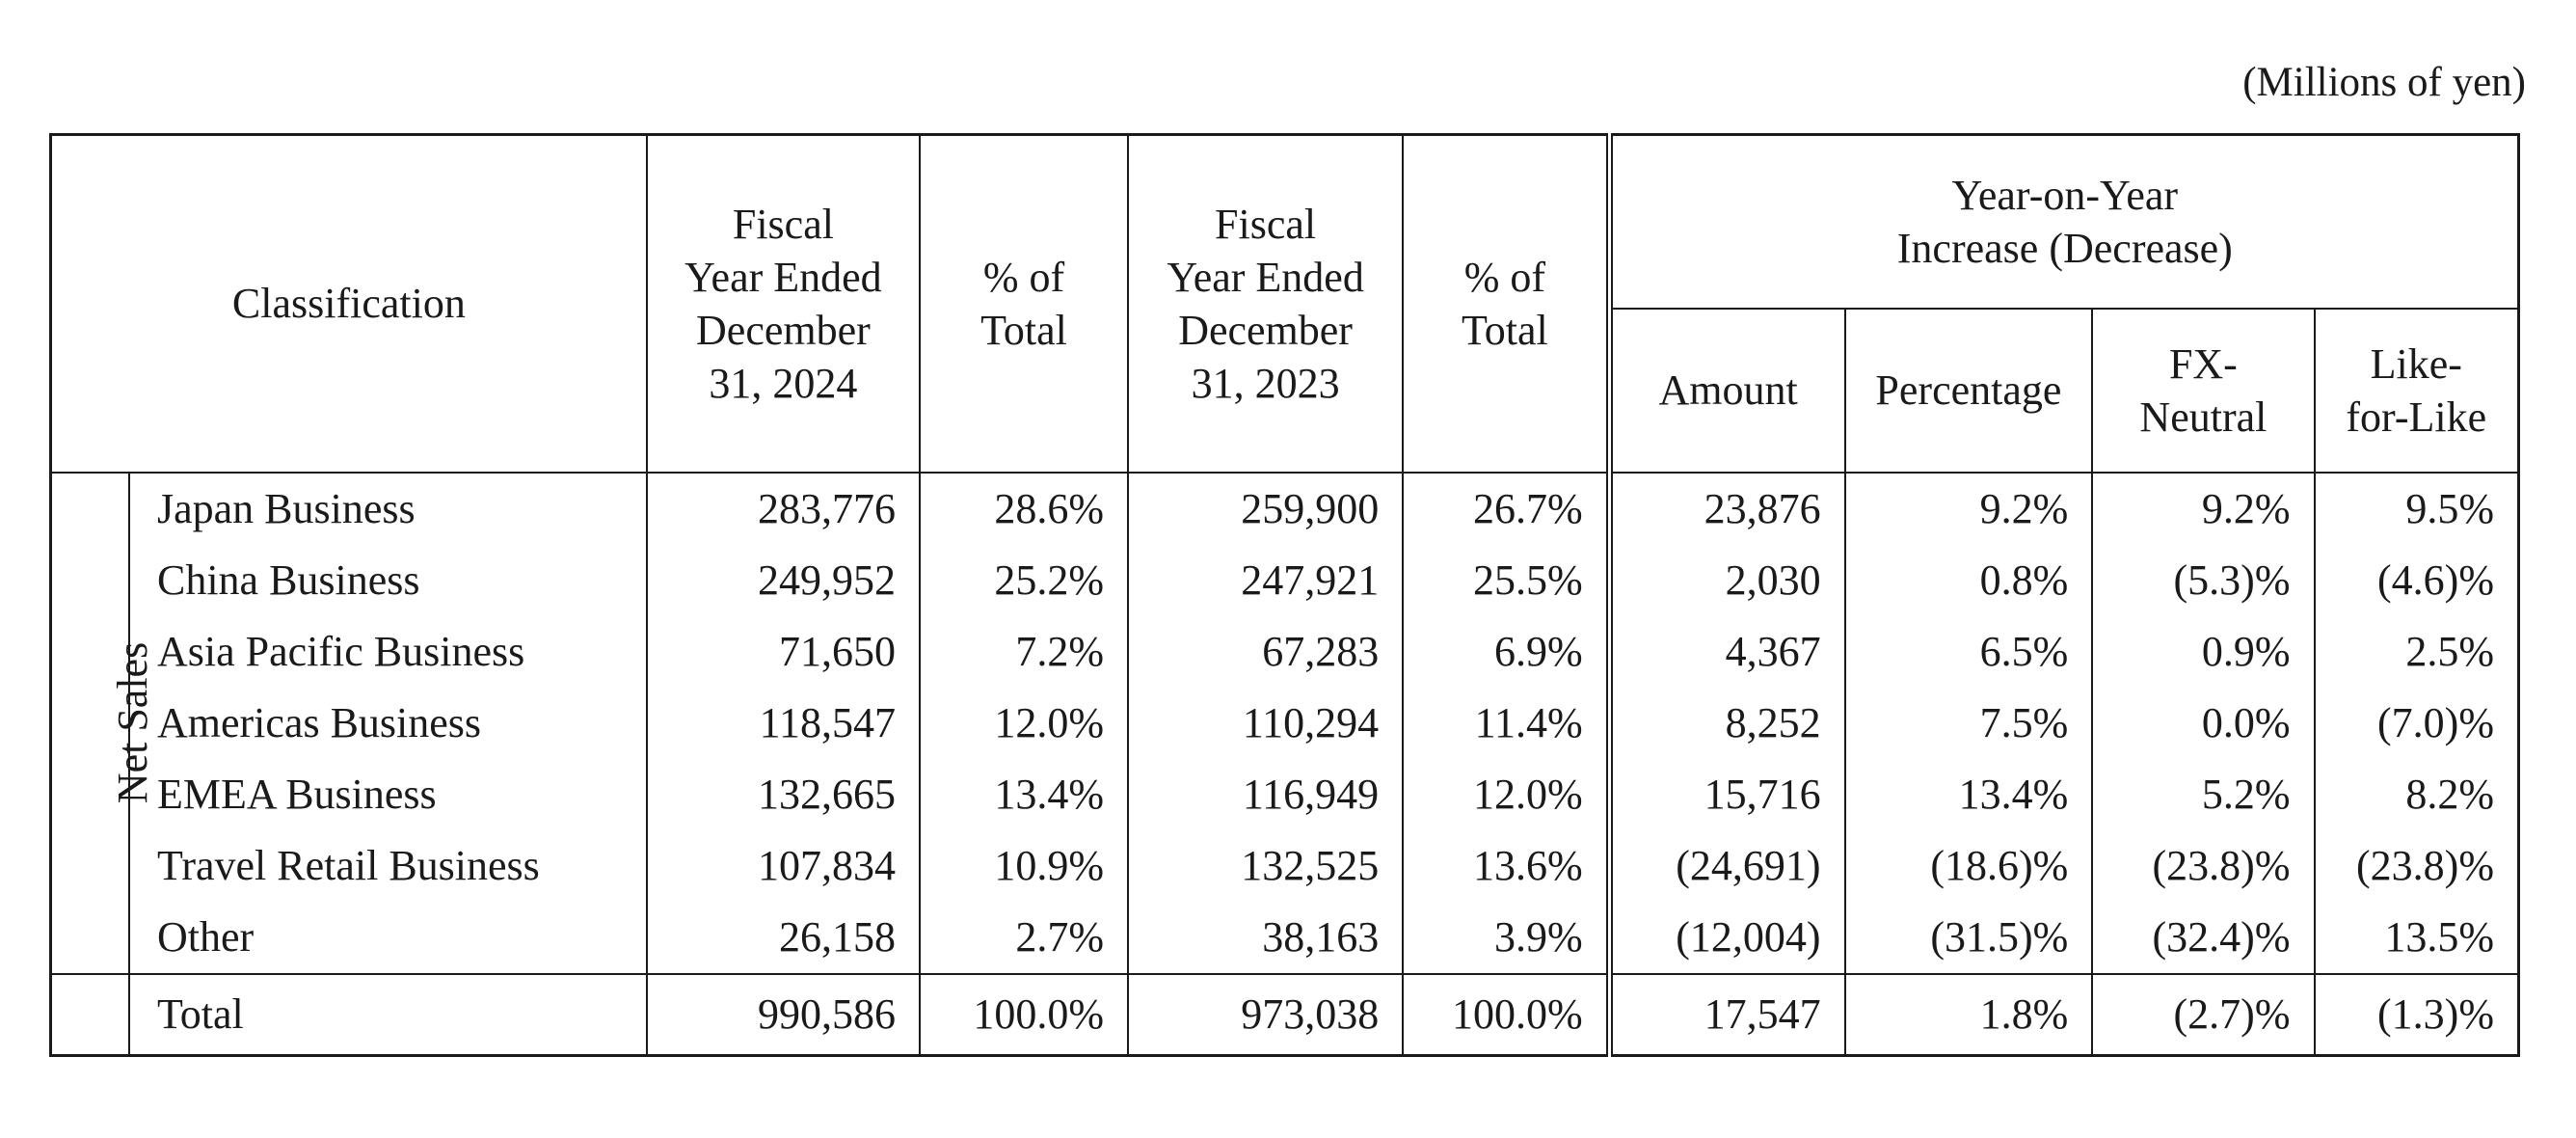 This screenshot has height=1138, width=2576. I want to click on total-fy2024: 990,586, so click(784, 1014).